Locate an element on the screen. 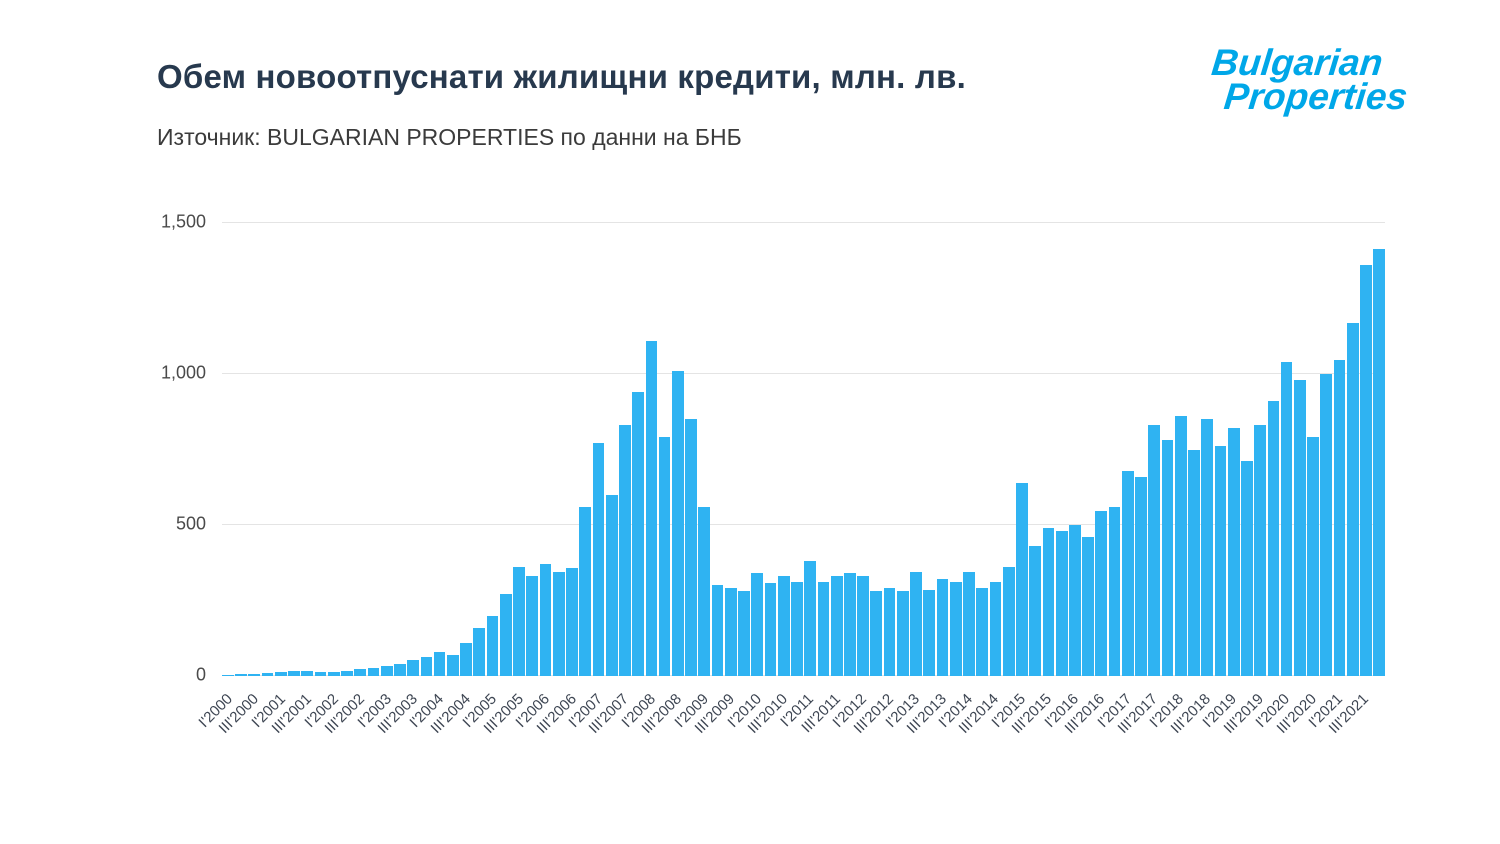 This screenshot has width=1500, height=844. y-tick-label: 500 is located at coordinates (190, 523).